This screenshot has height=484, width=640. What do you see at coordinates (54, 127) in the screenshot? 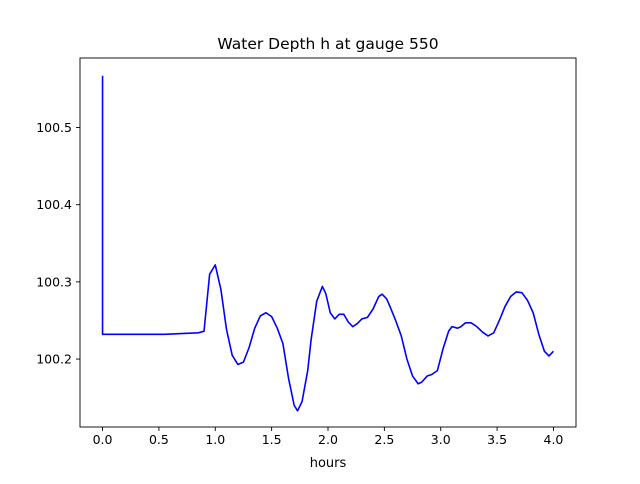
I see `y-tick-label: 100.5` at bounding box center [54, 127].